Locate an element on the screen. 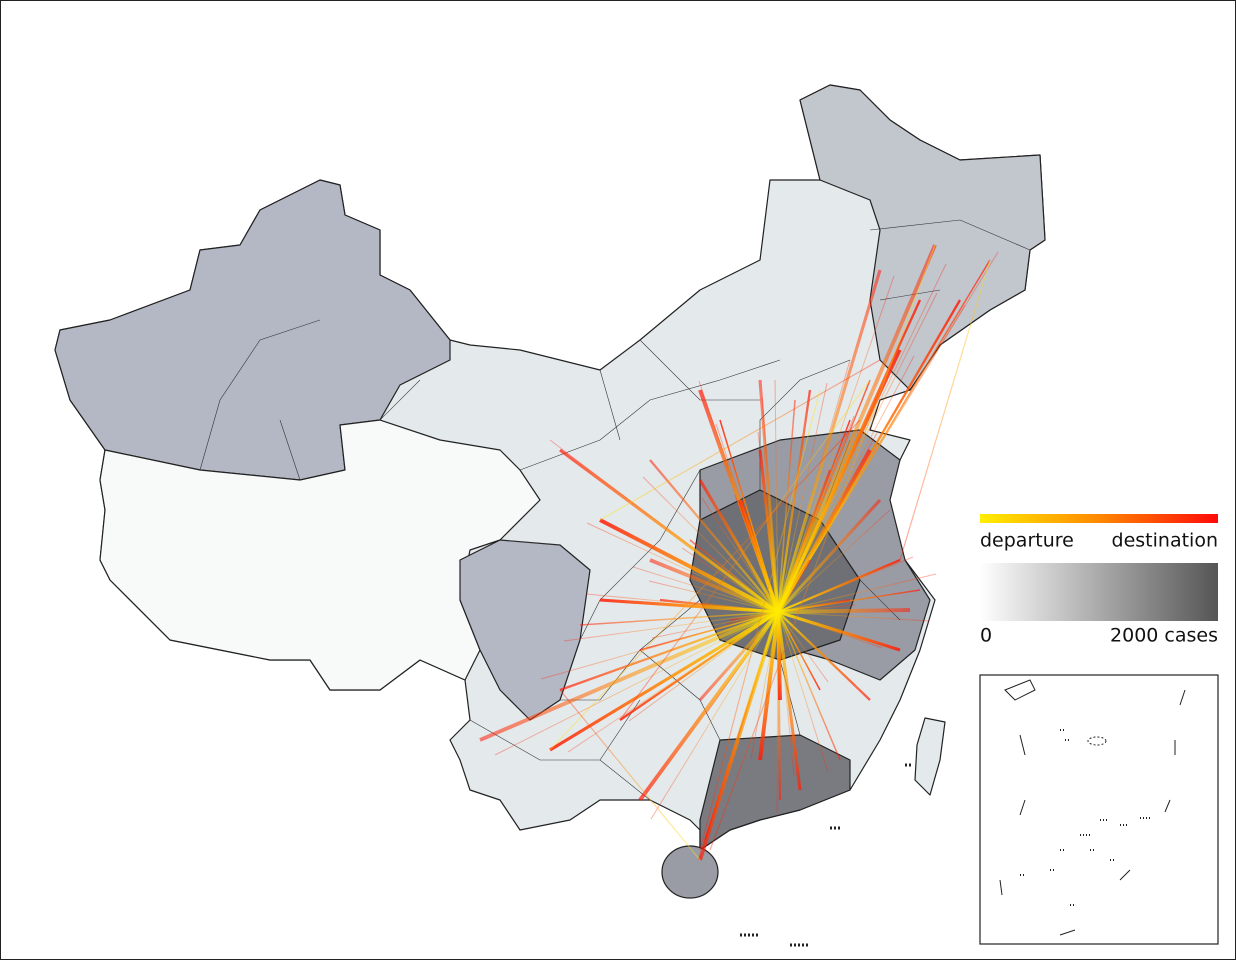  legend: departure destination 0 2000 cases is located at coordinates (1099, 580).